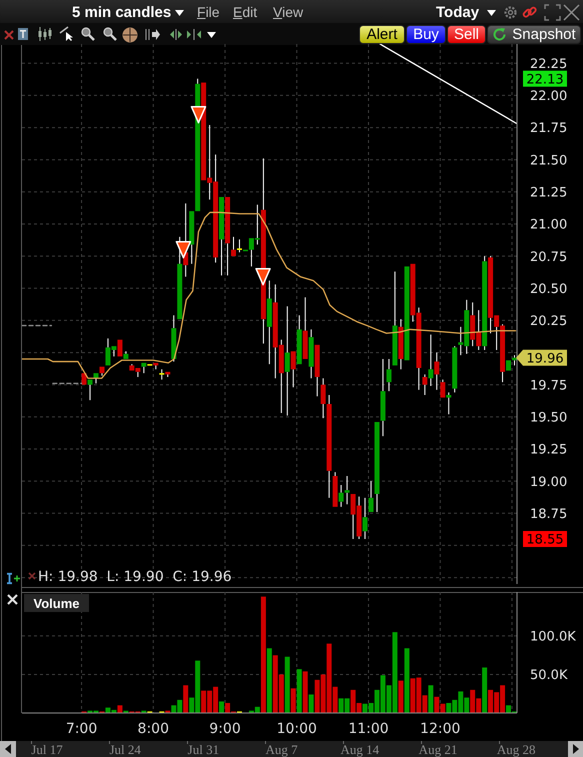  Describe the element at coordinates (296, 728) in the screenshot. I see `x-tick-label: 10:00` at that location.